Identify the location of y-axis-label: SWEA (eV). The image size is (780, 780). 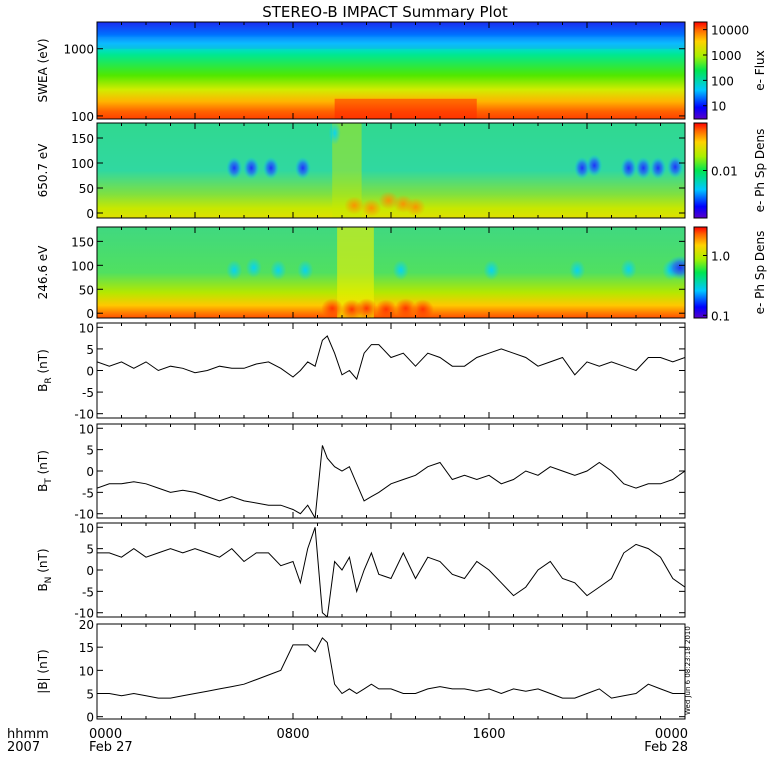
(43, 70).